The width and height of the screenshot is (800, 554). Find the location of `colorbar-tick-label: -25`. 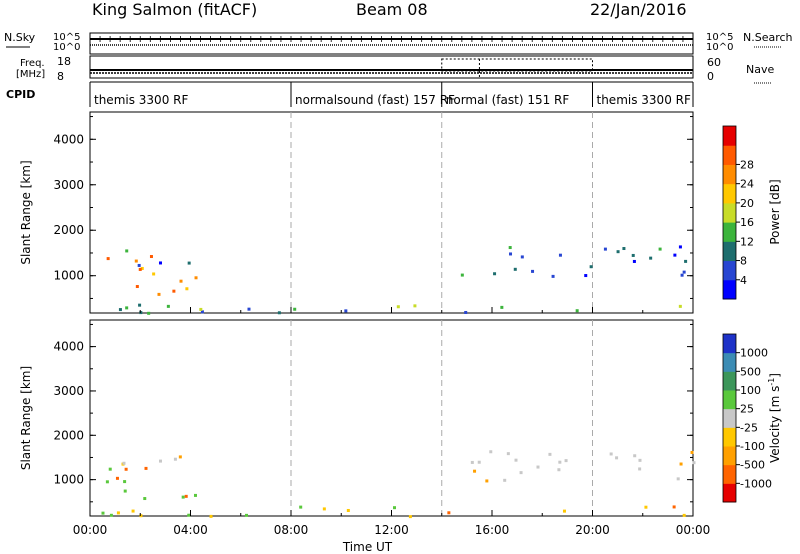

colorbar-tick-label: -25 is located at coordinates (749, 427).